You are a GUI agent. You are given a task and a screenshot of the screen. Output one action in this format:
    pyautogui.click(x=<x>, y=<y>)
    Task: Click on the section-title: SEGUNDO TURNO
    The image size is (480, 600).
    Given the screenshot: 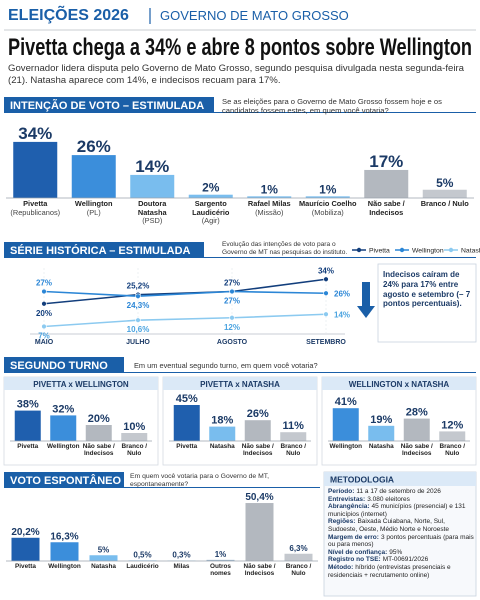 What is the action you would take?
    pyautogui.click(x=59, y=366)
    